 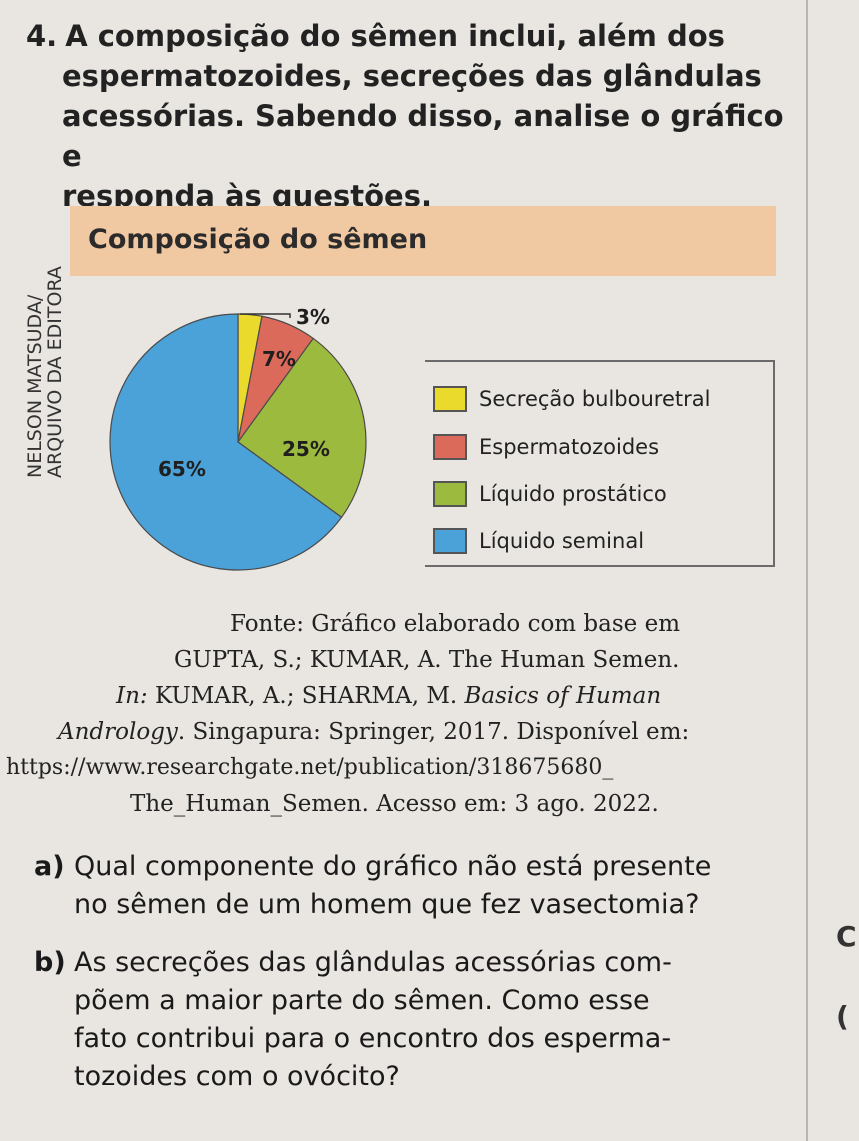 I want to click on source-book-title-2: Andrology, so click(x=118, y=732).